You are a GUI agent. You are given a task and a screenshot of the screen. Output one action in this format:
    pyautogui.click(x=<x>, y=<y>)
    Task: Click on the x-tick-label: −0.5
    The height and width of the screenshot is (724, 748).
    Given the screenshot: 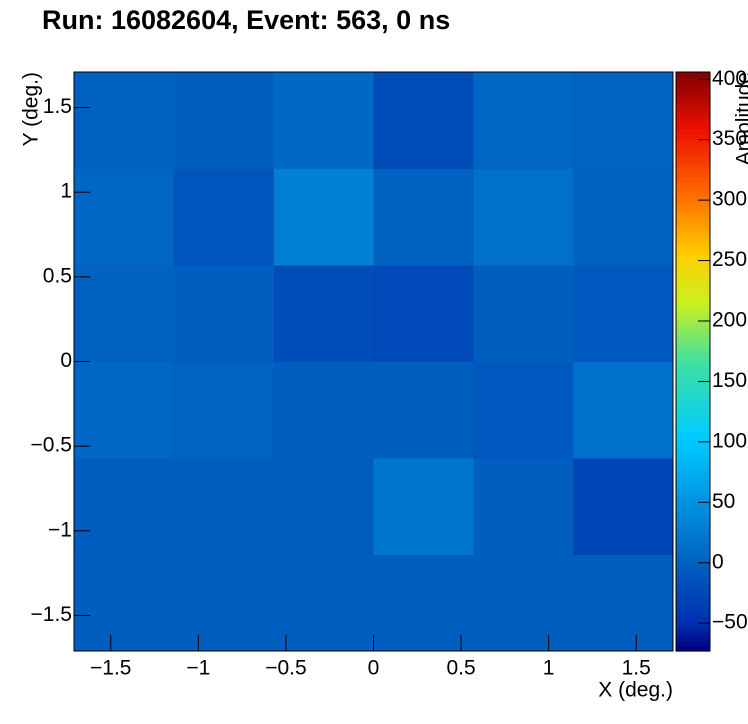 What is the action you would take?
    pyautogui.click(x=285, y=668)
    